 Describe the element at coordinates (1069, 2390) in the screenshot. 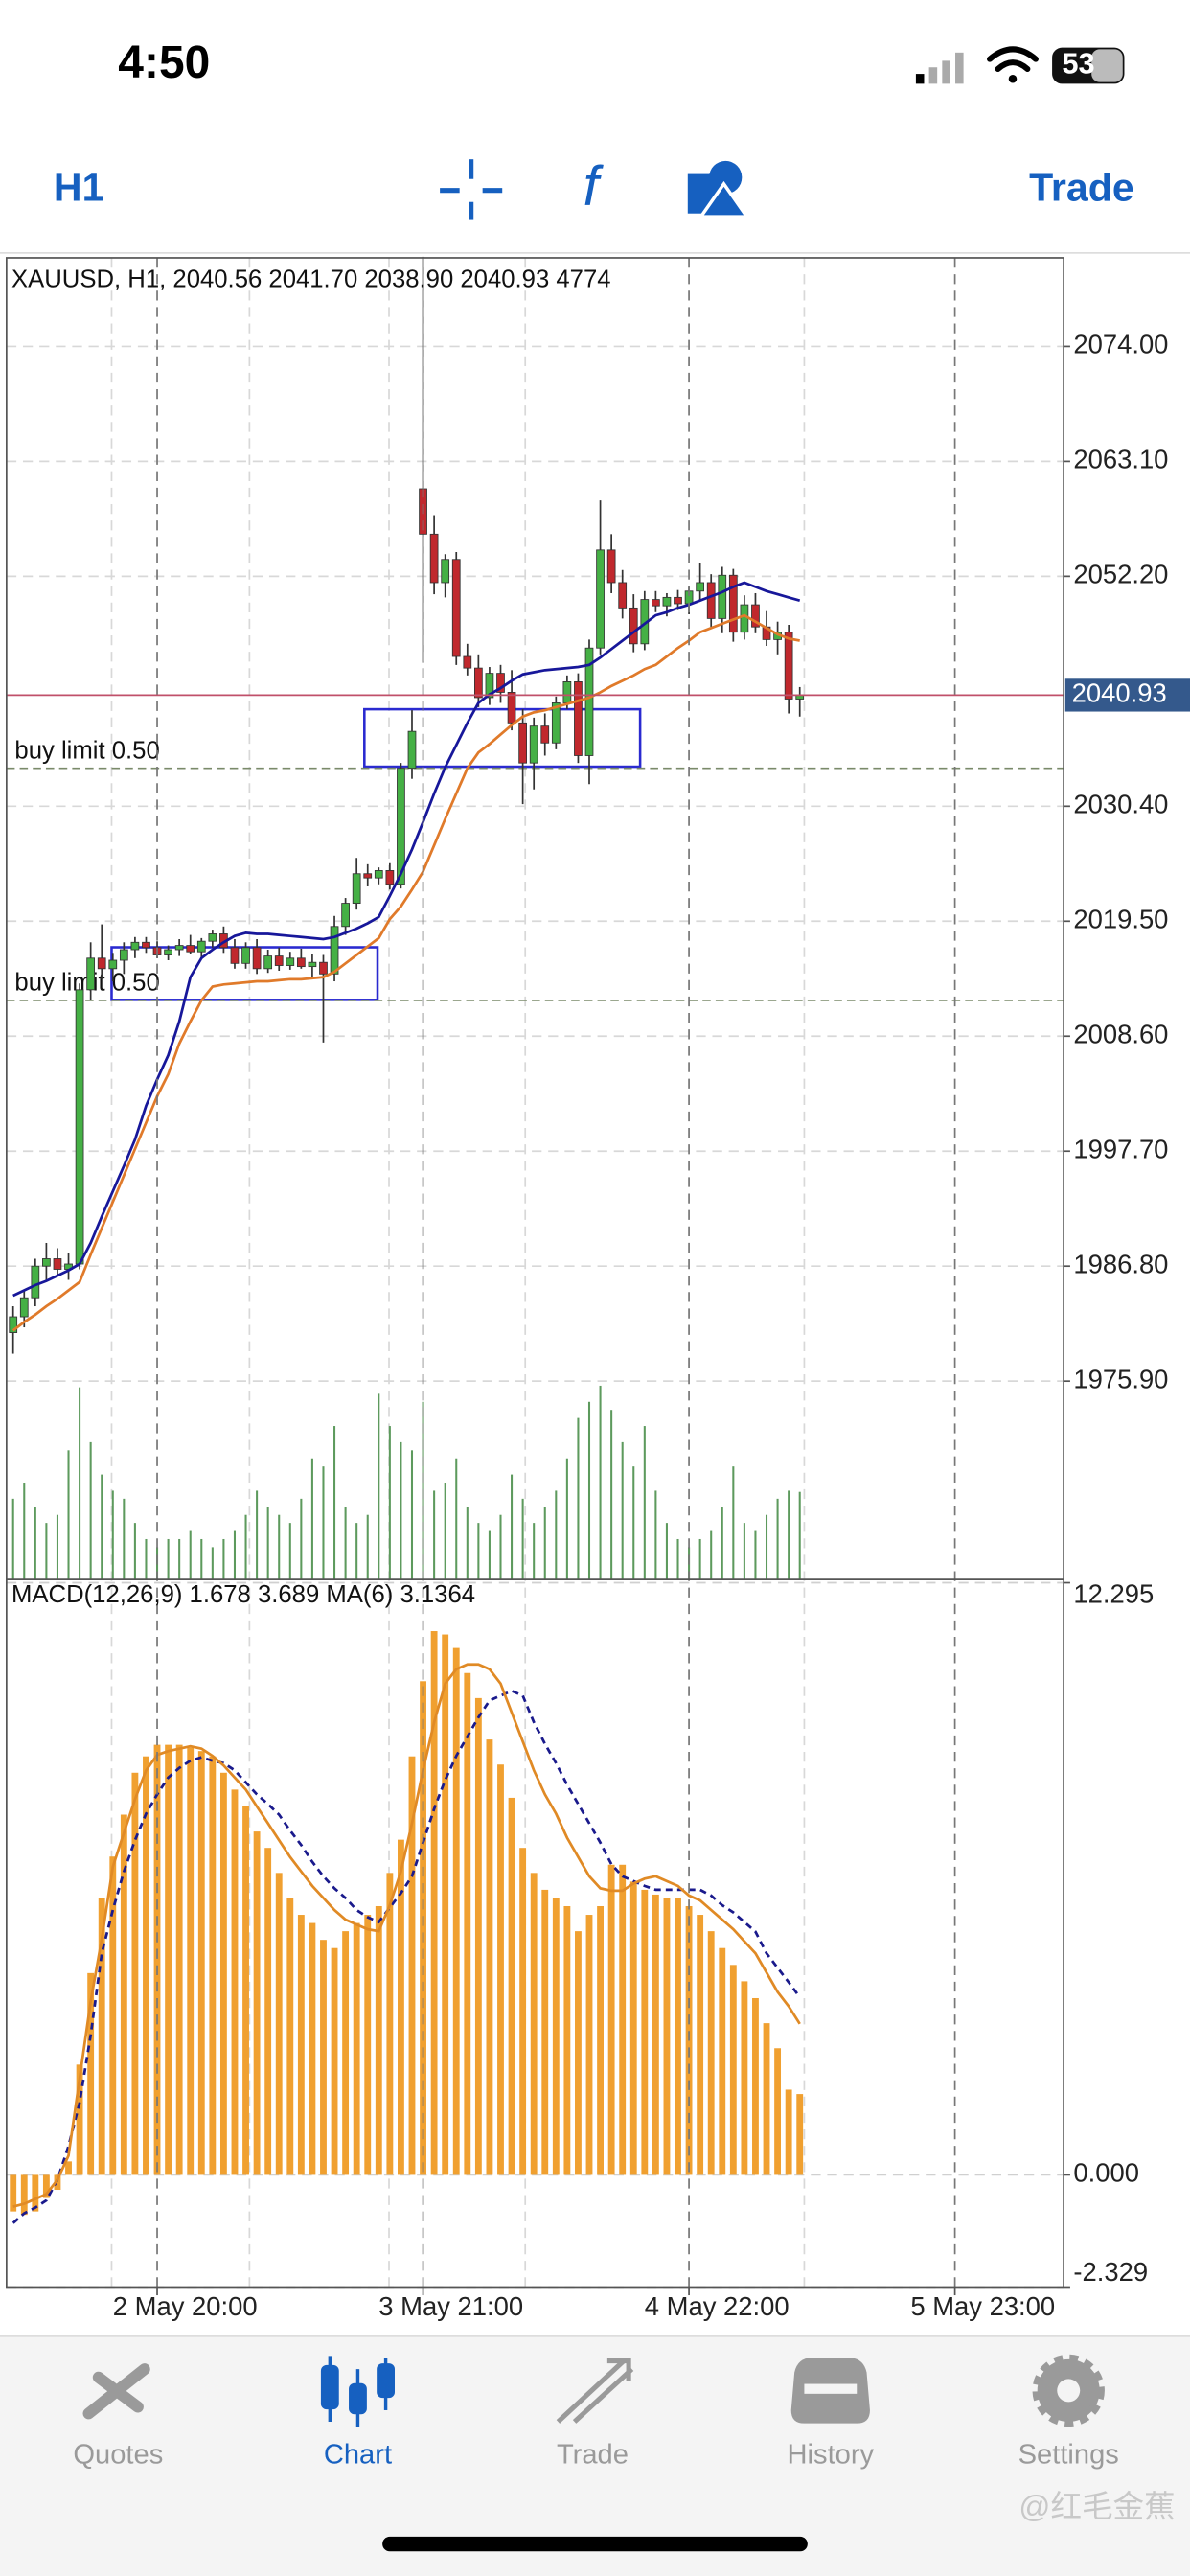

I see `settings-icon` at that location.